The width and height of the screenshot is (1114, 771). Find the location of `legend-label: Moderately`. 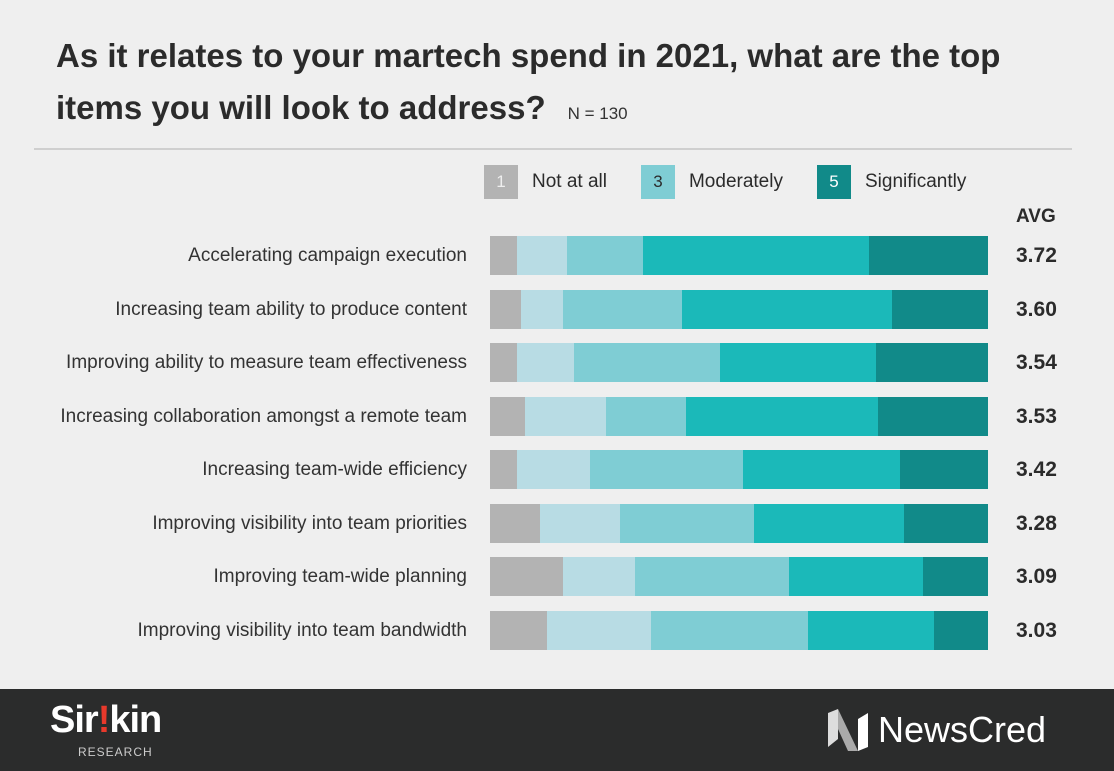

legend-label: Moderately is located at coordinates (735, 181).